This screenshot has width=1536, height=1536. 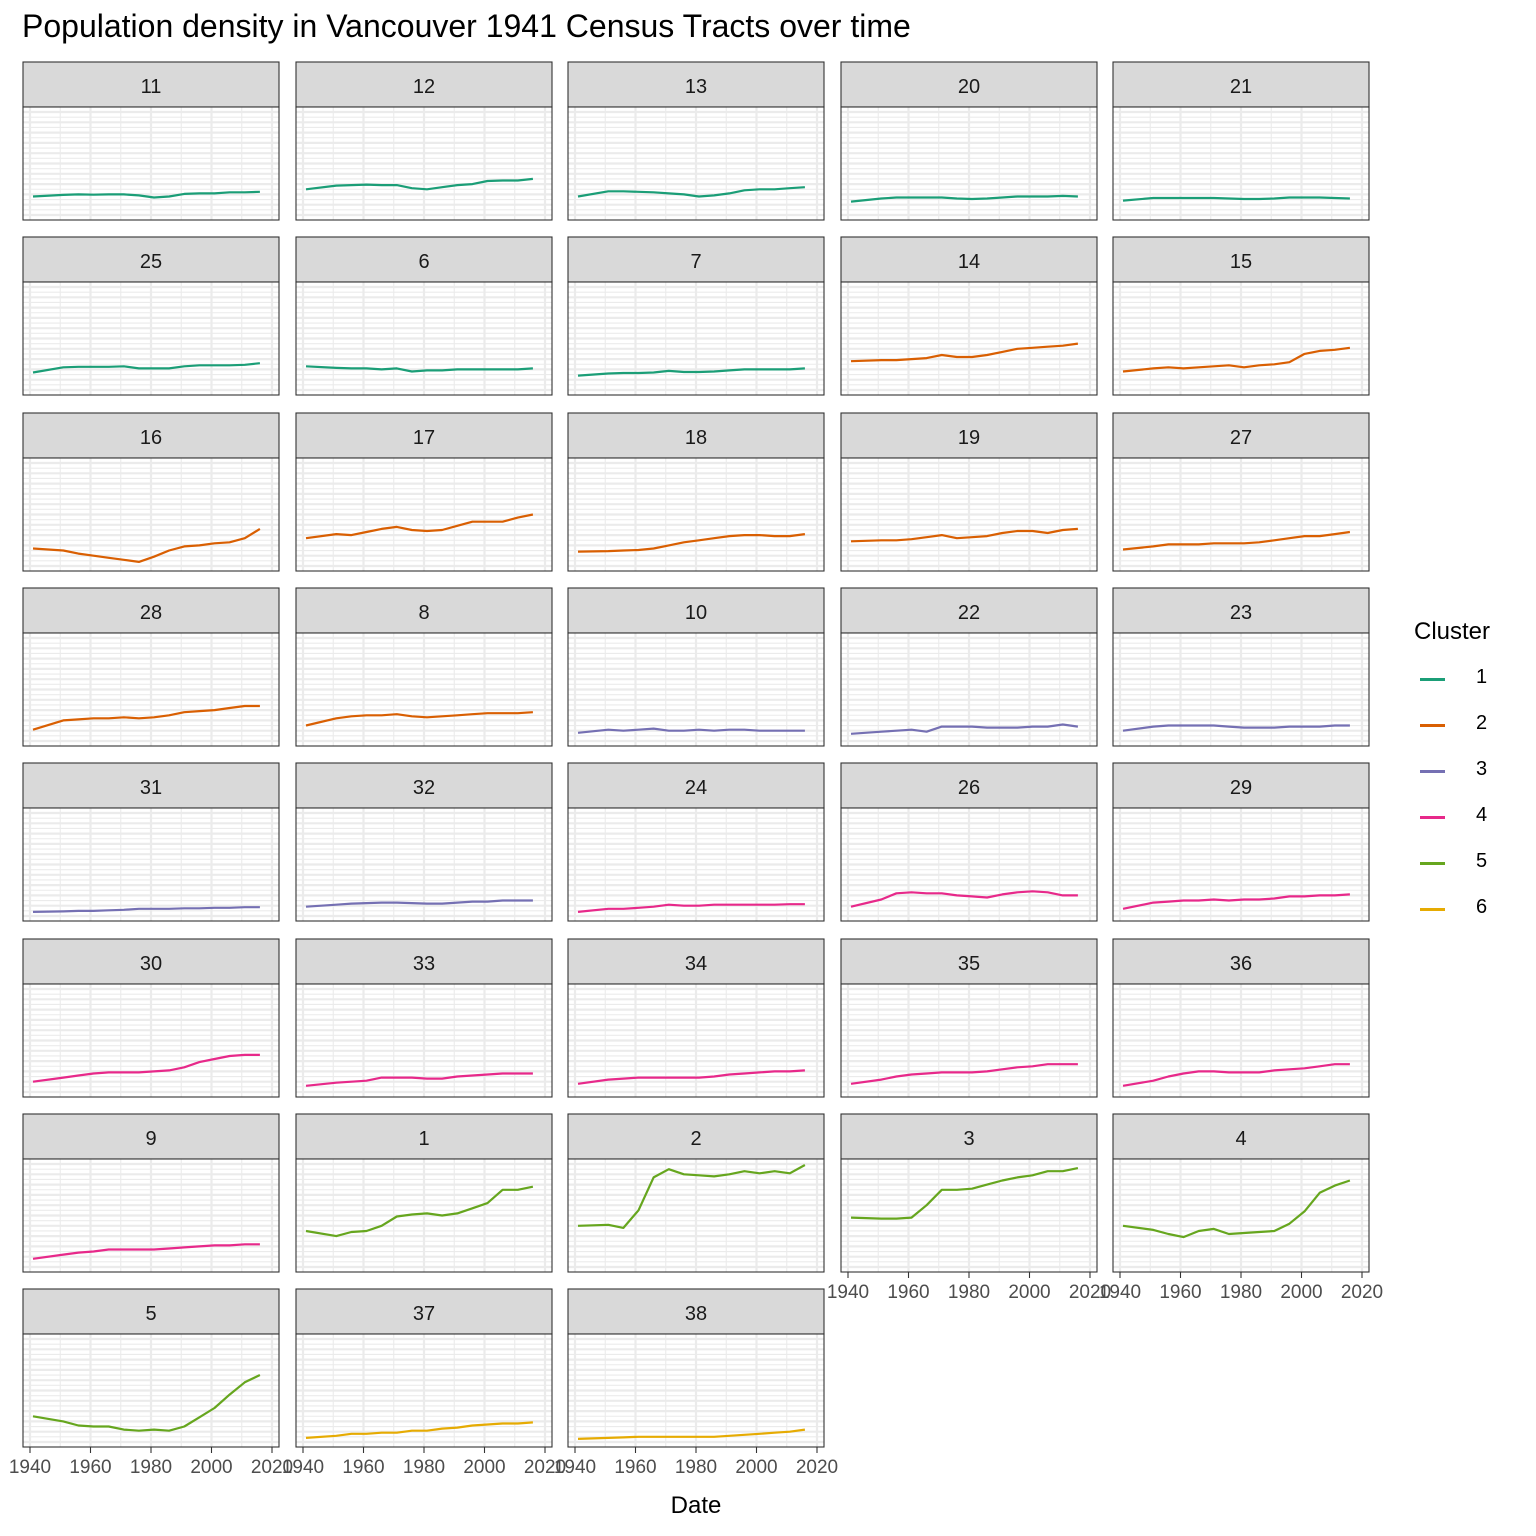 I want to click on strip-label: 13, so click(x=696, y=87).